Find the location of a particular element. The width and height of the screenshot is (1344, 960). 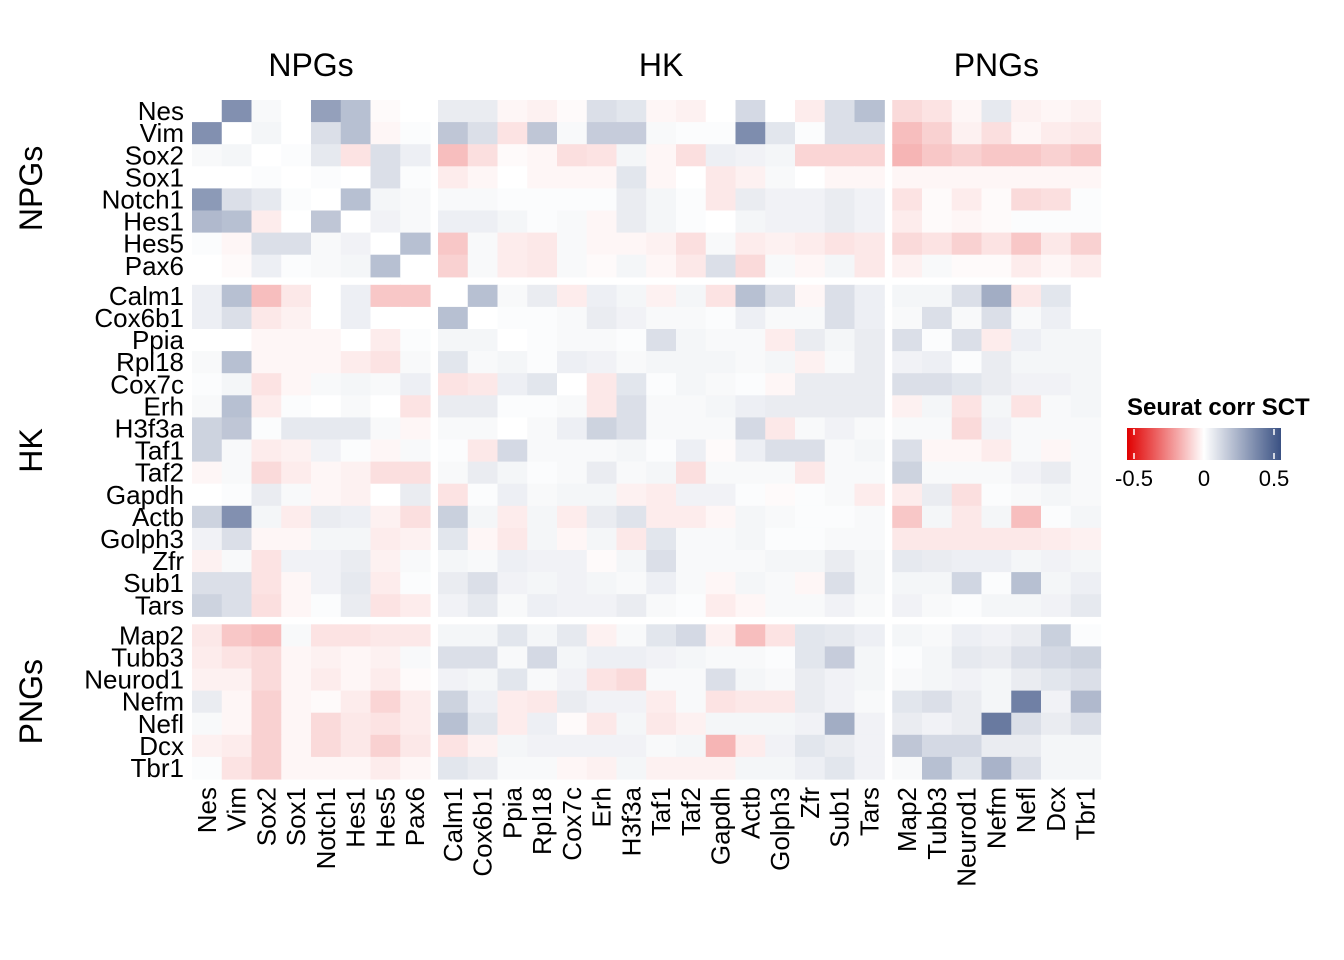

column-label: Calm1 is located at coordinates (453, 824).